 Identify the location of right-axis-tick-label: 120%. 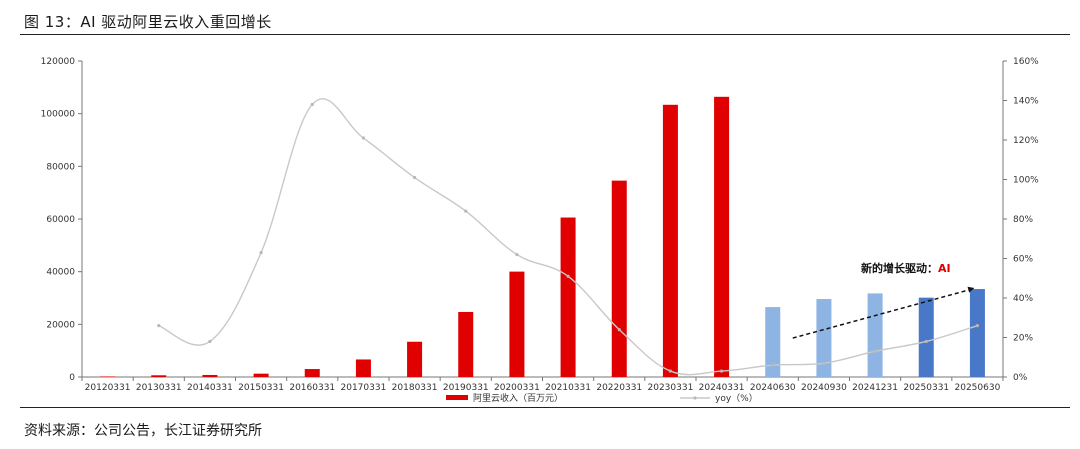
(1026, 141).